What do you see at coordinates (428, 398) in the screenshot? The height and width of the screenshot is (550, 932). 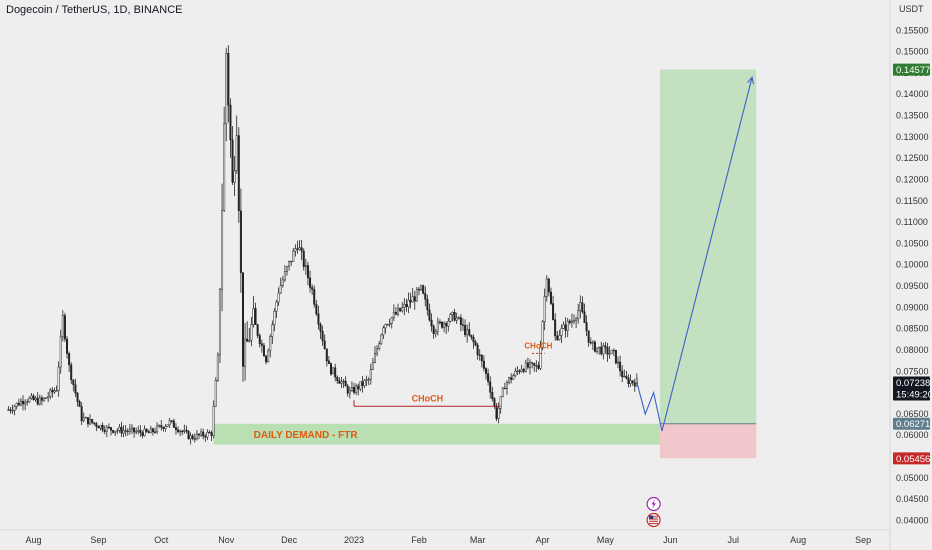 I see `choch-label: CHoCH` at bounding box center [428, 398].